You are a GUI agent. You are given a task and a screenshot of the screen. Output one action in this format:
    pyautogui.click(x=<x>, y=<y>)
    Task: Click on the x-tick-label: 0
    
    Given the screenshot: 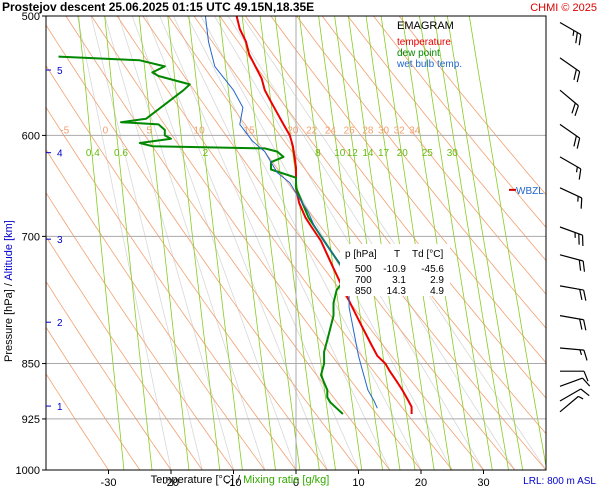 What is the action you would take?
    pyautogui.click(x=296, y=483)
    